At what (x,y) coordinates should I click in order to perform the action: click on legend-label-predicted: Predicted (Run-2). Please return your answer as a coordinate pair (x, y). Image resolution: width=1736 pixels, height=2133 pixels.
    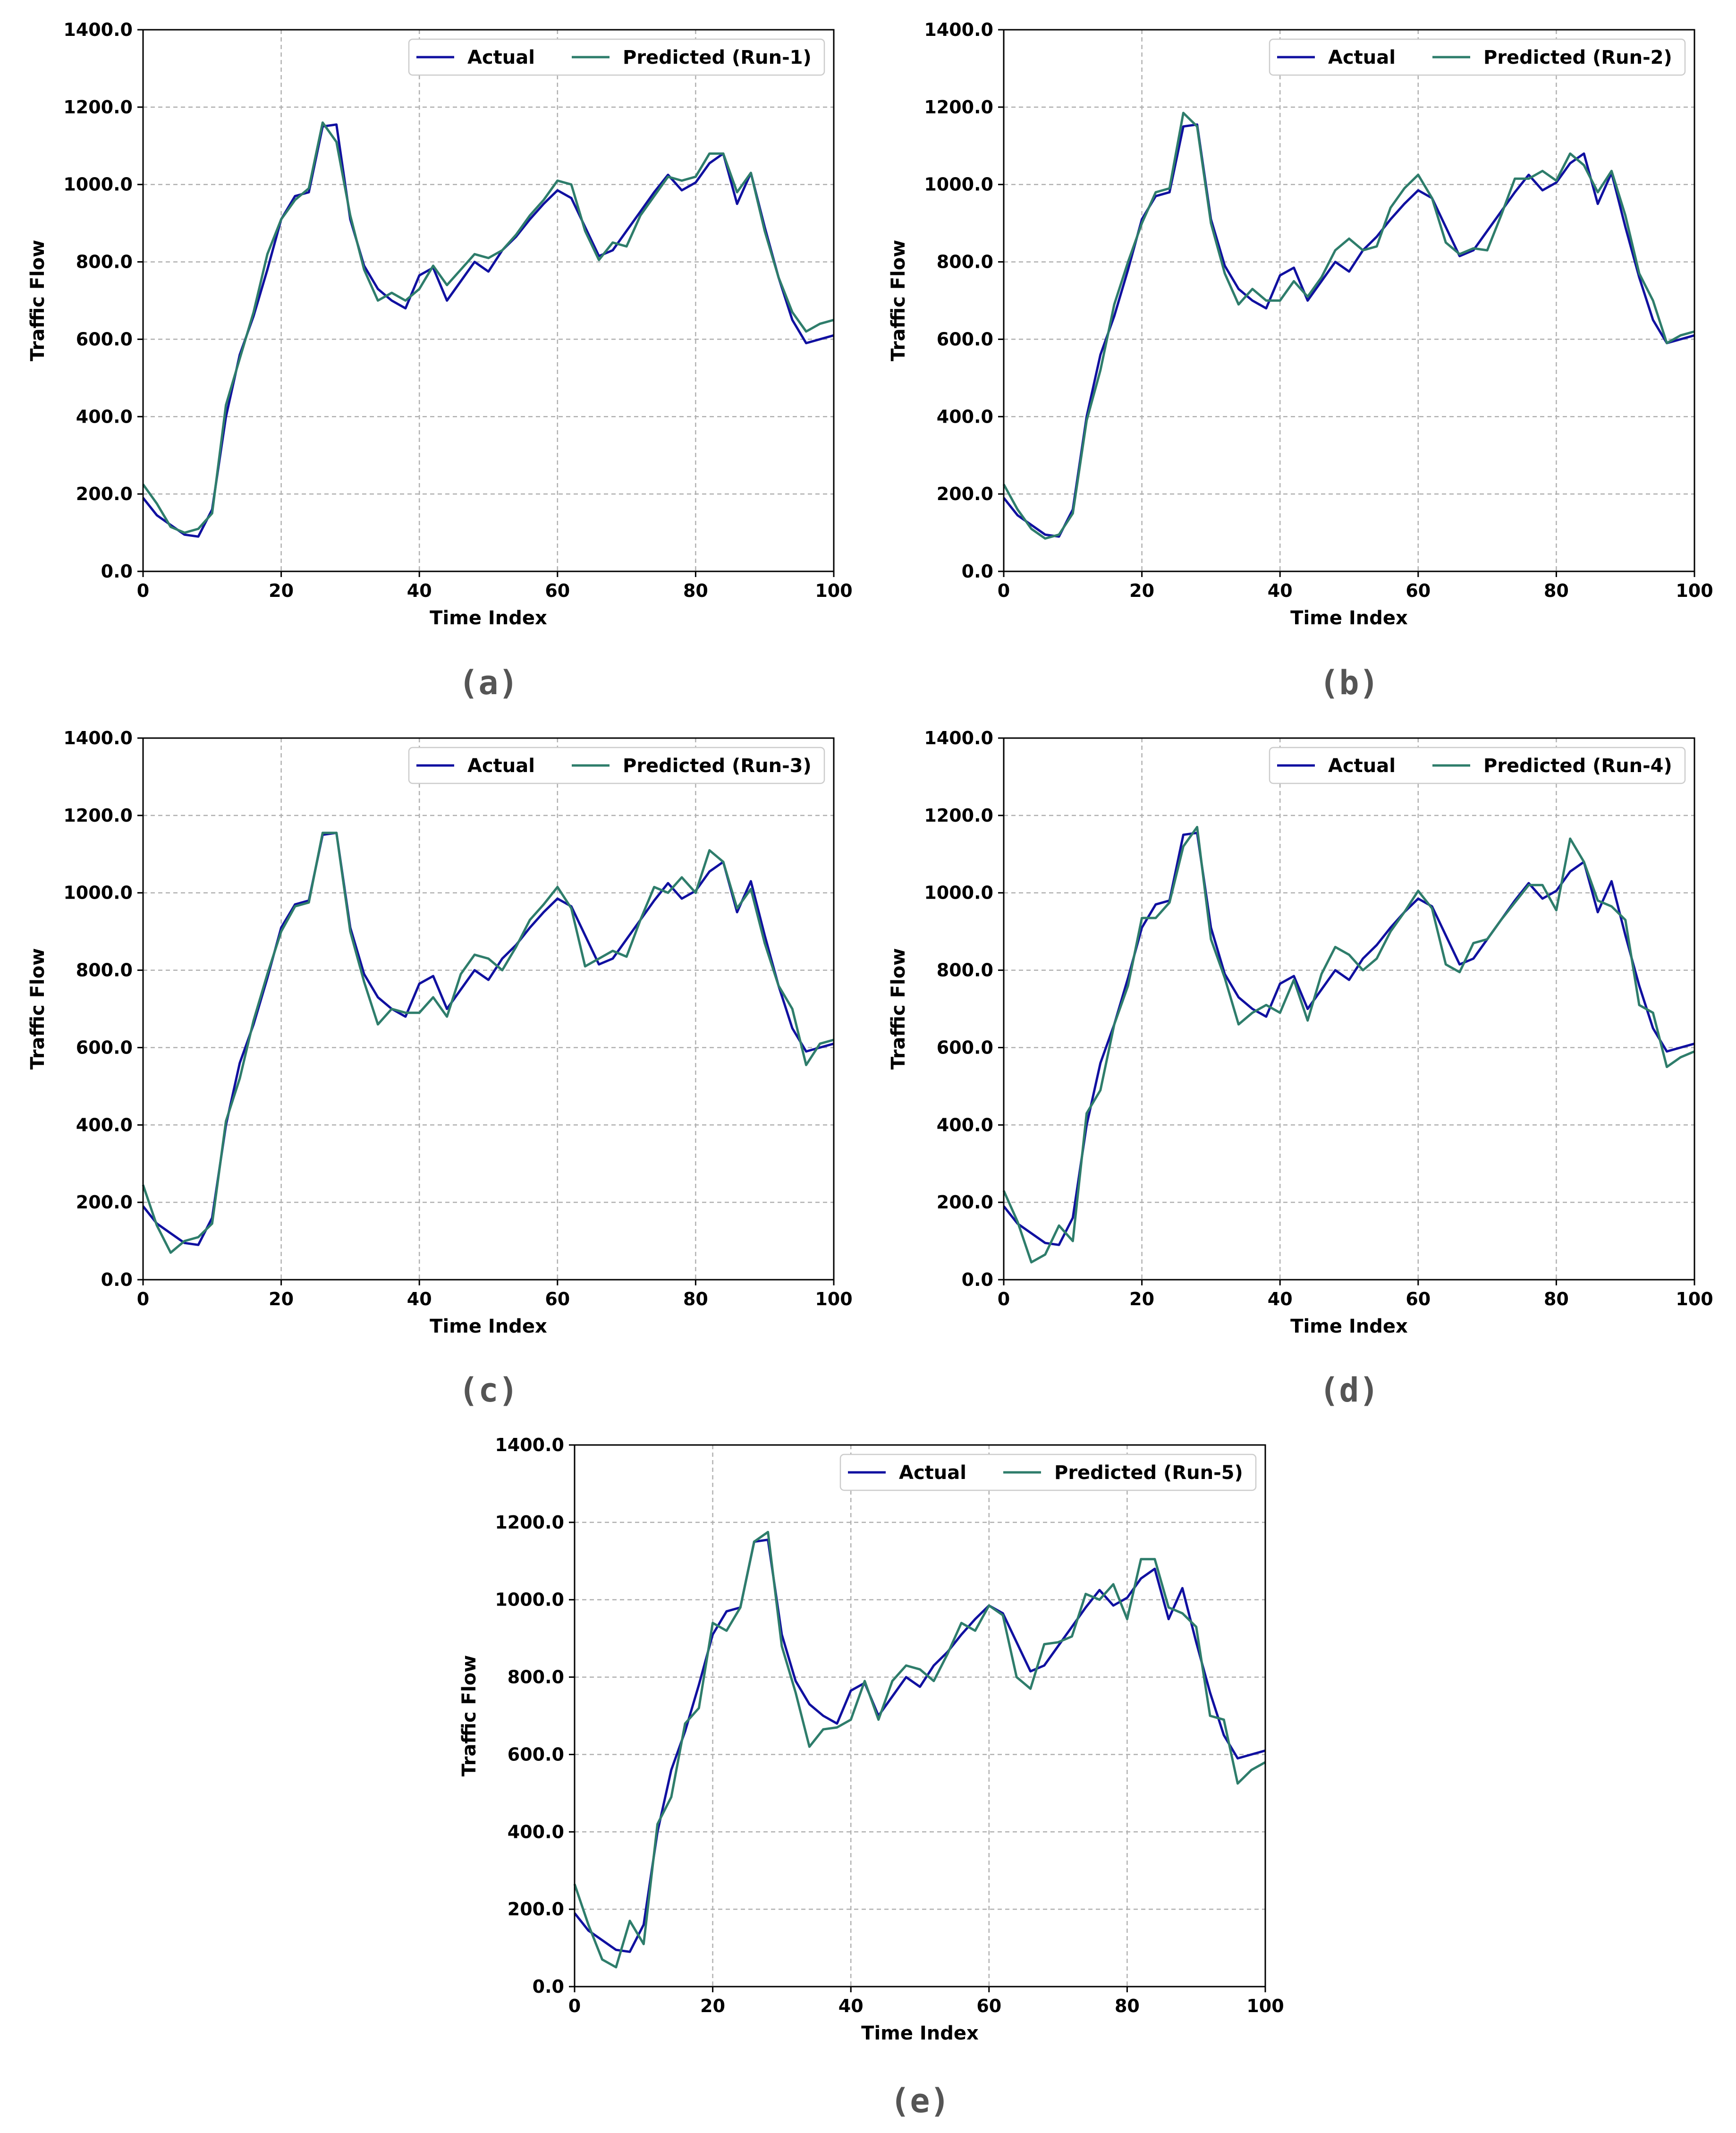
    Looking at the image, I should click on (1578, 57).